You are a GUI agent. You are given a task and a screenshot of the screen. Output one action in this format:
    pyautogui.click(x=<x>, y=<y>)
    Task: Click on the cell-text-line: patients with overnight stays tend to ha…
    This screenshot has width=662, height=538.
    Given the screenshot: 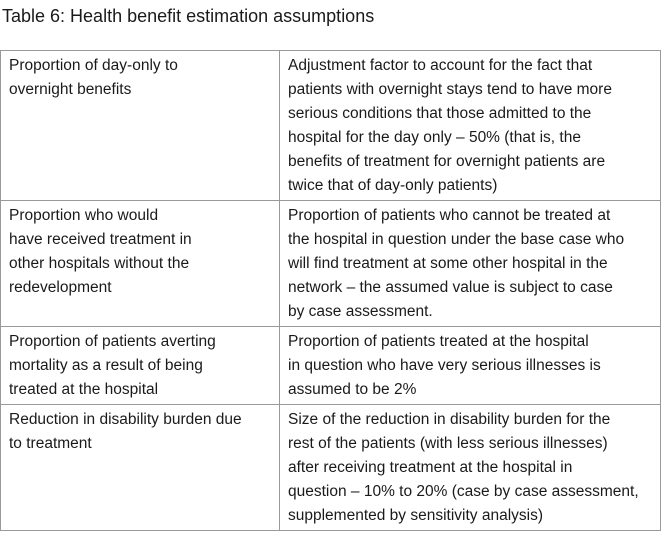 What is the action you would take?
    pyautogui.click(x=450, y=89)
    